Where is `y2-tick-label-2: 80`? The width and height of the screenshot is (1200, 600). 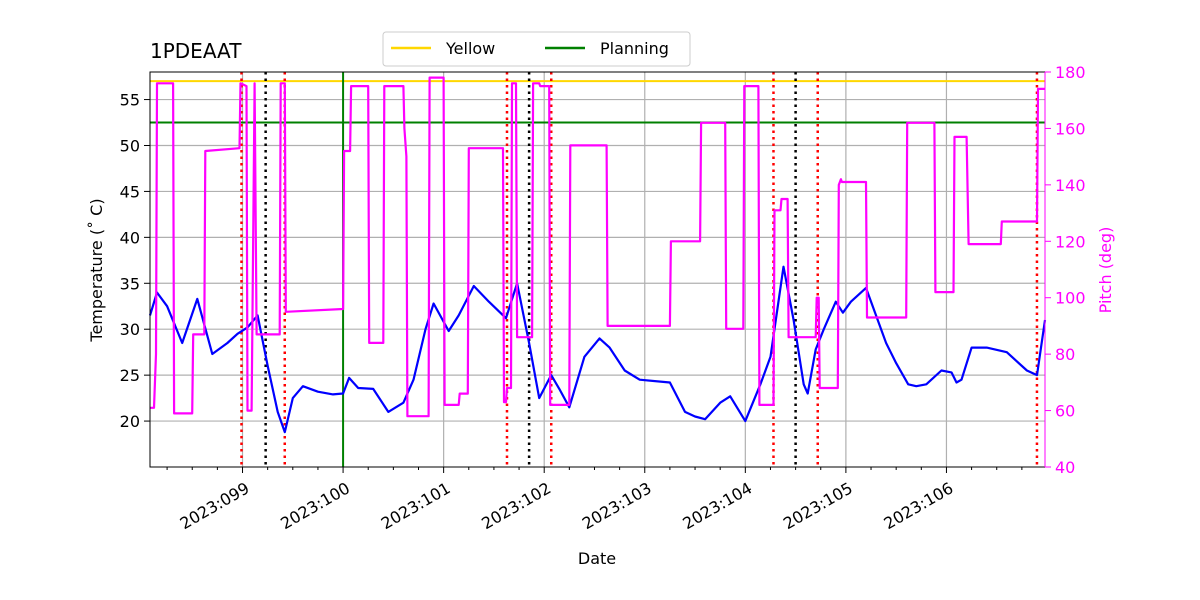
y2-tick-label-2: 80 is located at coordinates (1065, 354).